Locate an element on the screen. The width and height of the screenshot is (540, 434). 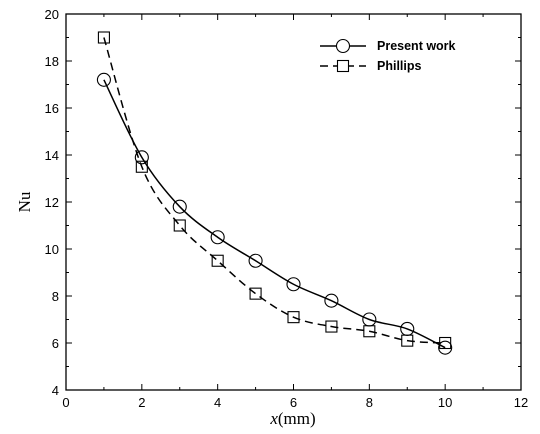
x-tick-label: 8 is located at coordinates (369, 402).